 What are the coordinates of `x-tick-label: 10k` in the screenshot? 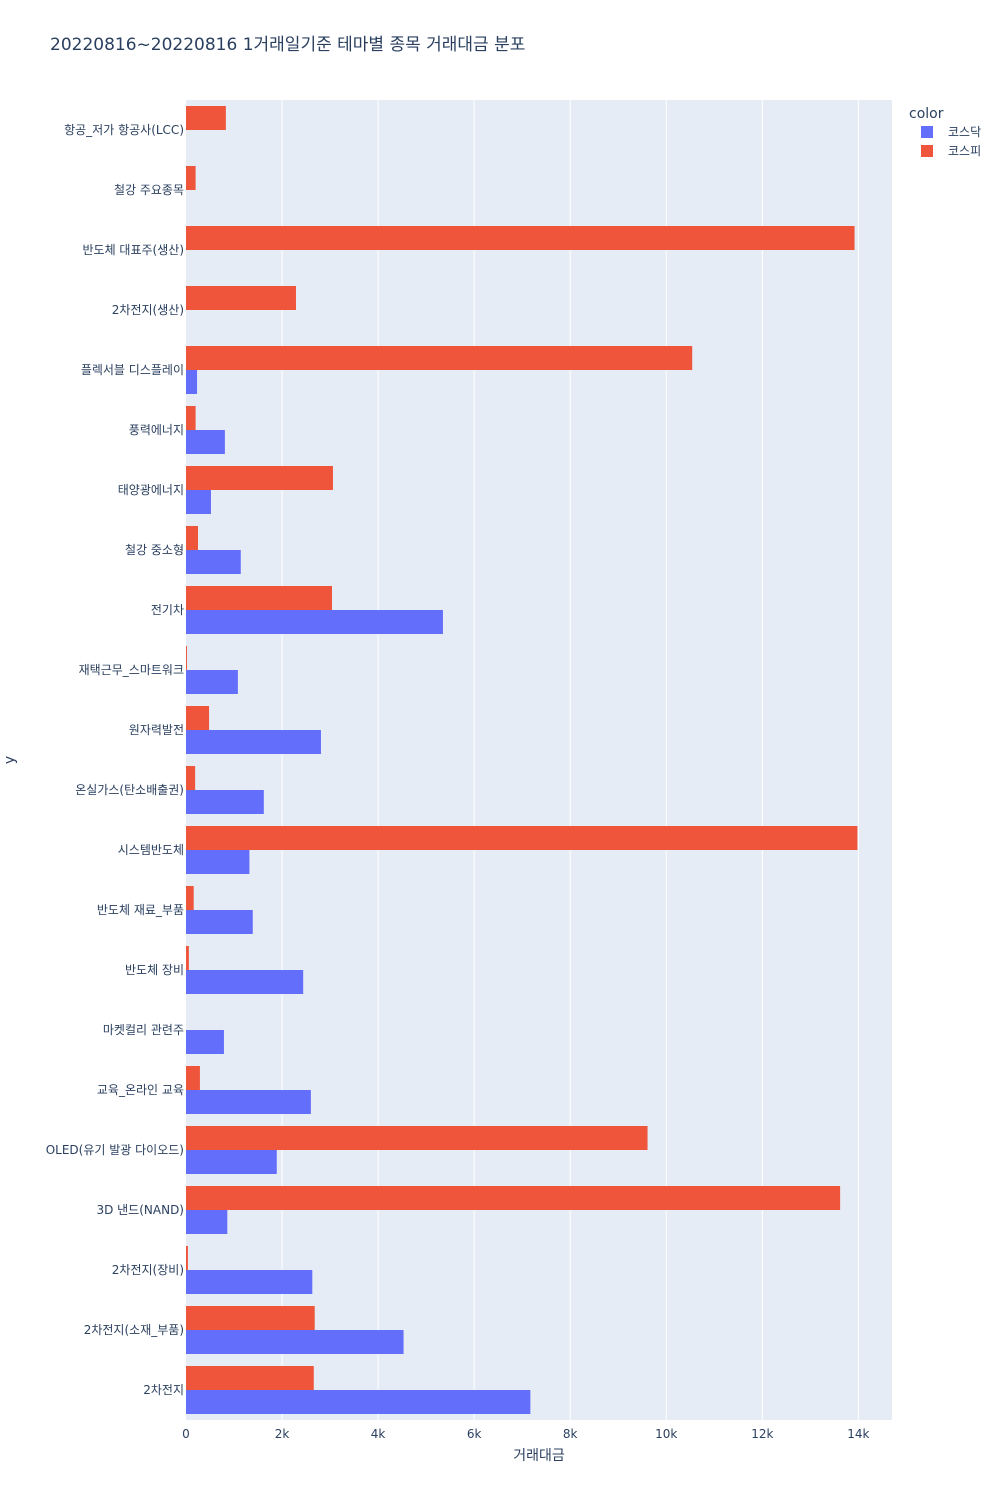 It's located at (666, 1434).